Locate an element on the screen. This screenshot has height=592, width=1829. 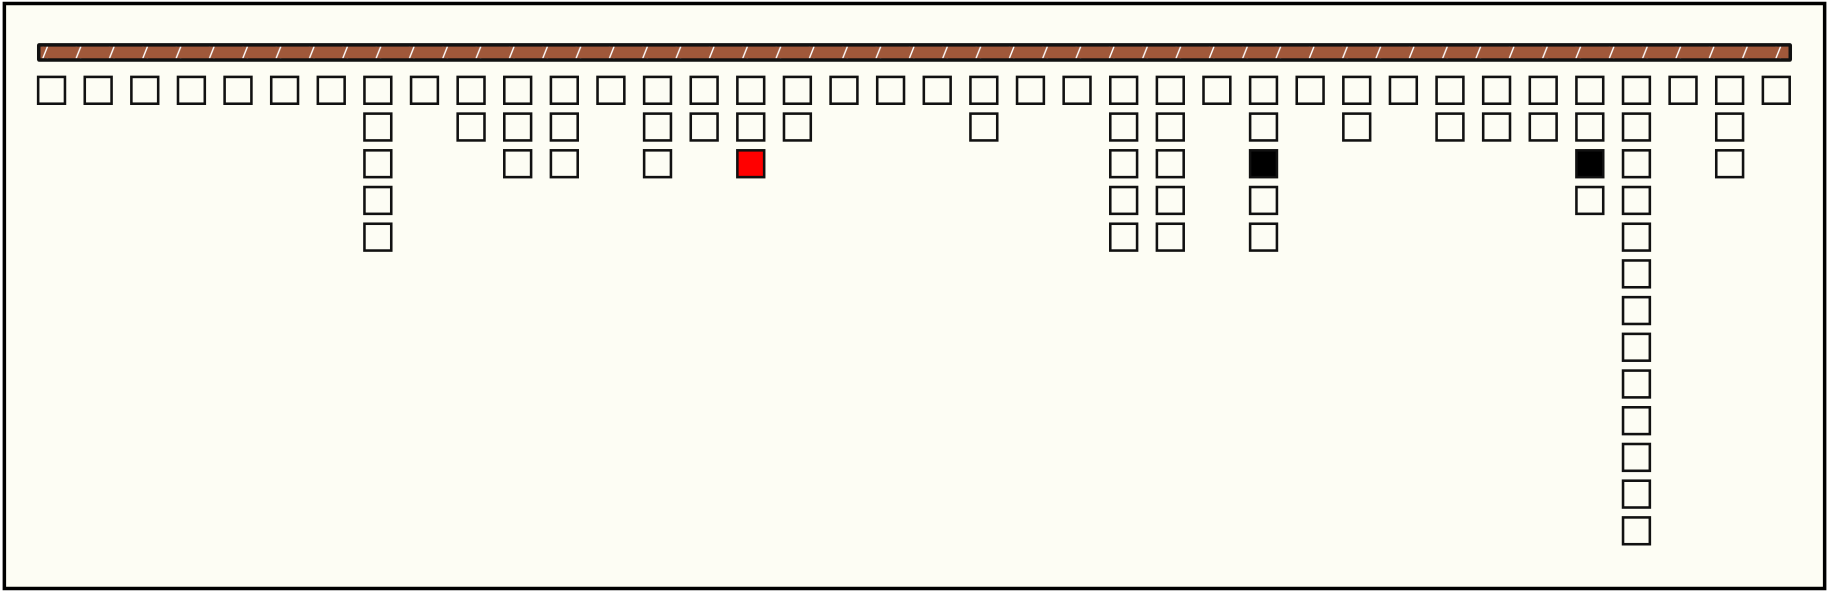
rail is located at coordinates (914, 52).